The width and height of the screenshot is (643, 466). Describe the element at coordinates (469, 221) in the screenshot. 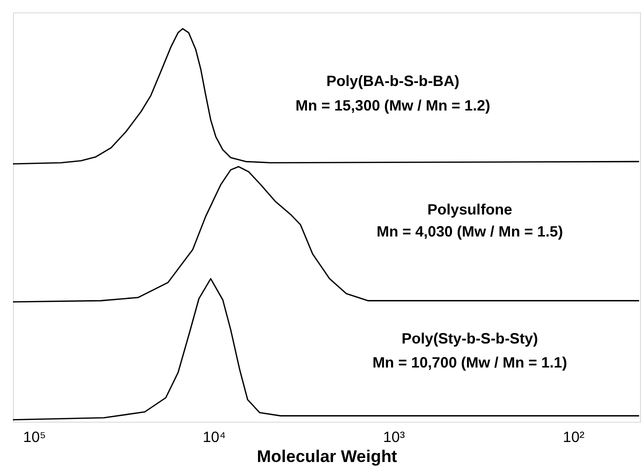

I see `annotation: Polysulfone Mn = 4,030 (Mw / Mn = 1.5)` at that location.